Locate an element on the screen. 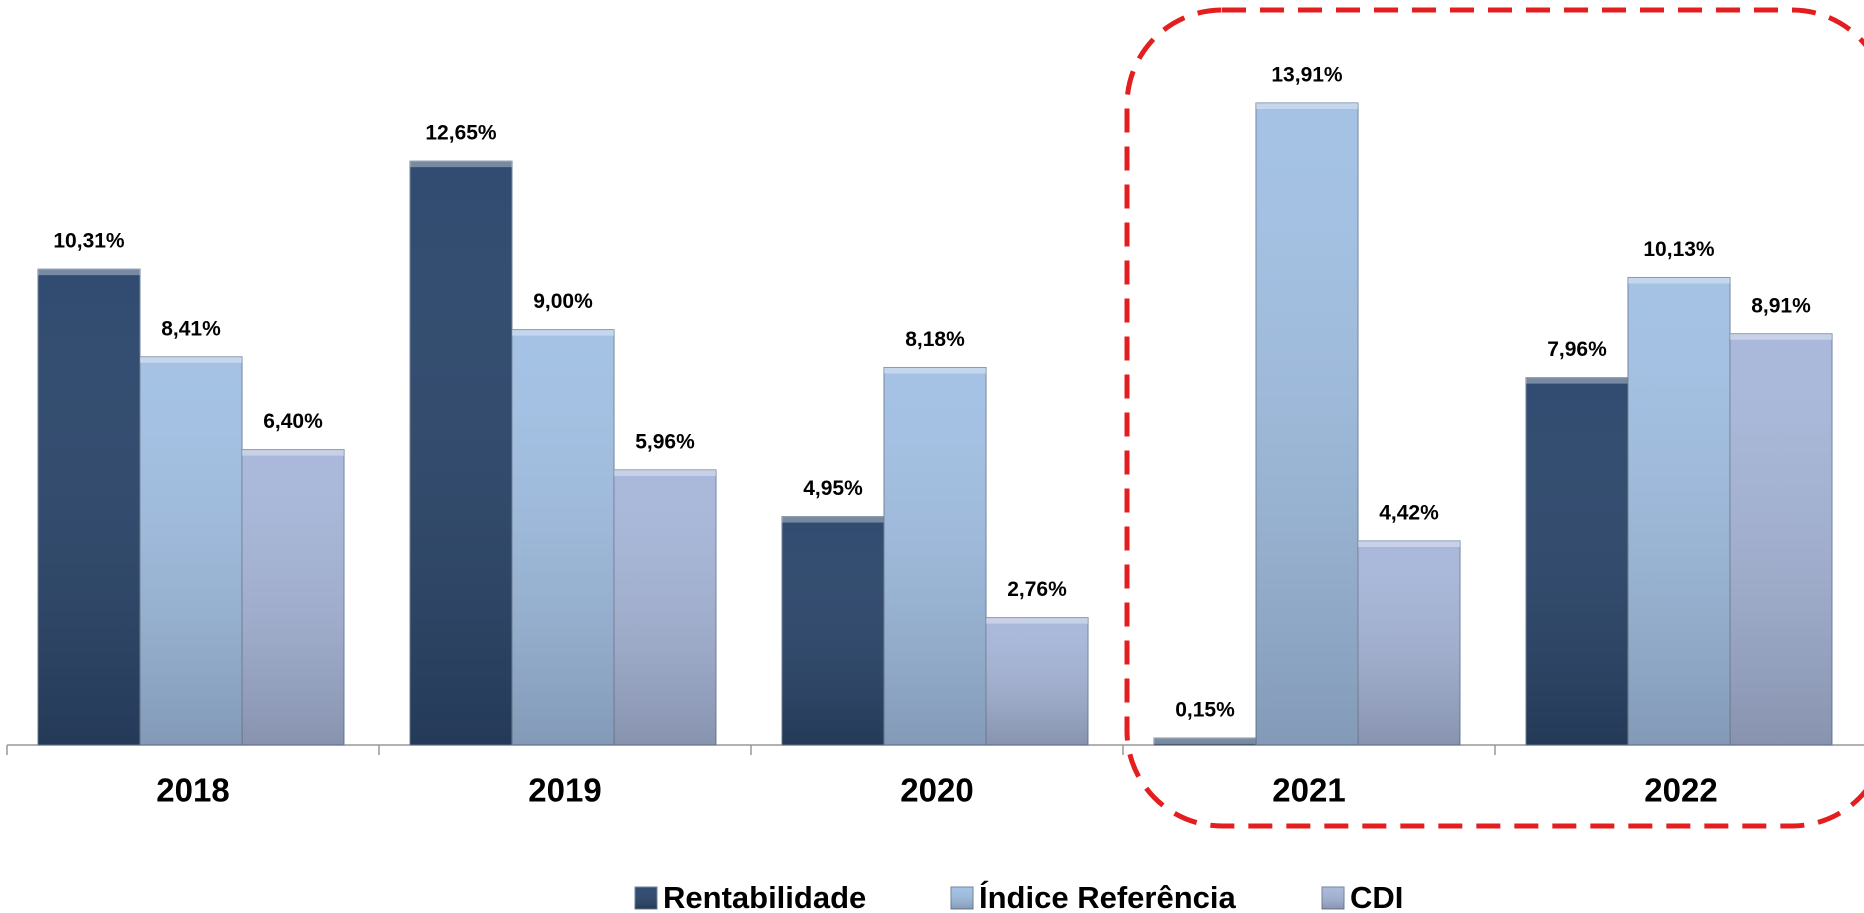  x-tick-label: 2021 is located at coordinates (1308, 790).